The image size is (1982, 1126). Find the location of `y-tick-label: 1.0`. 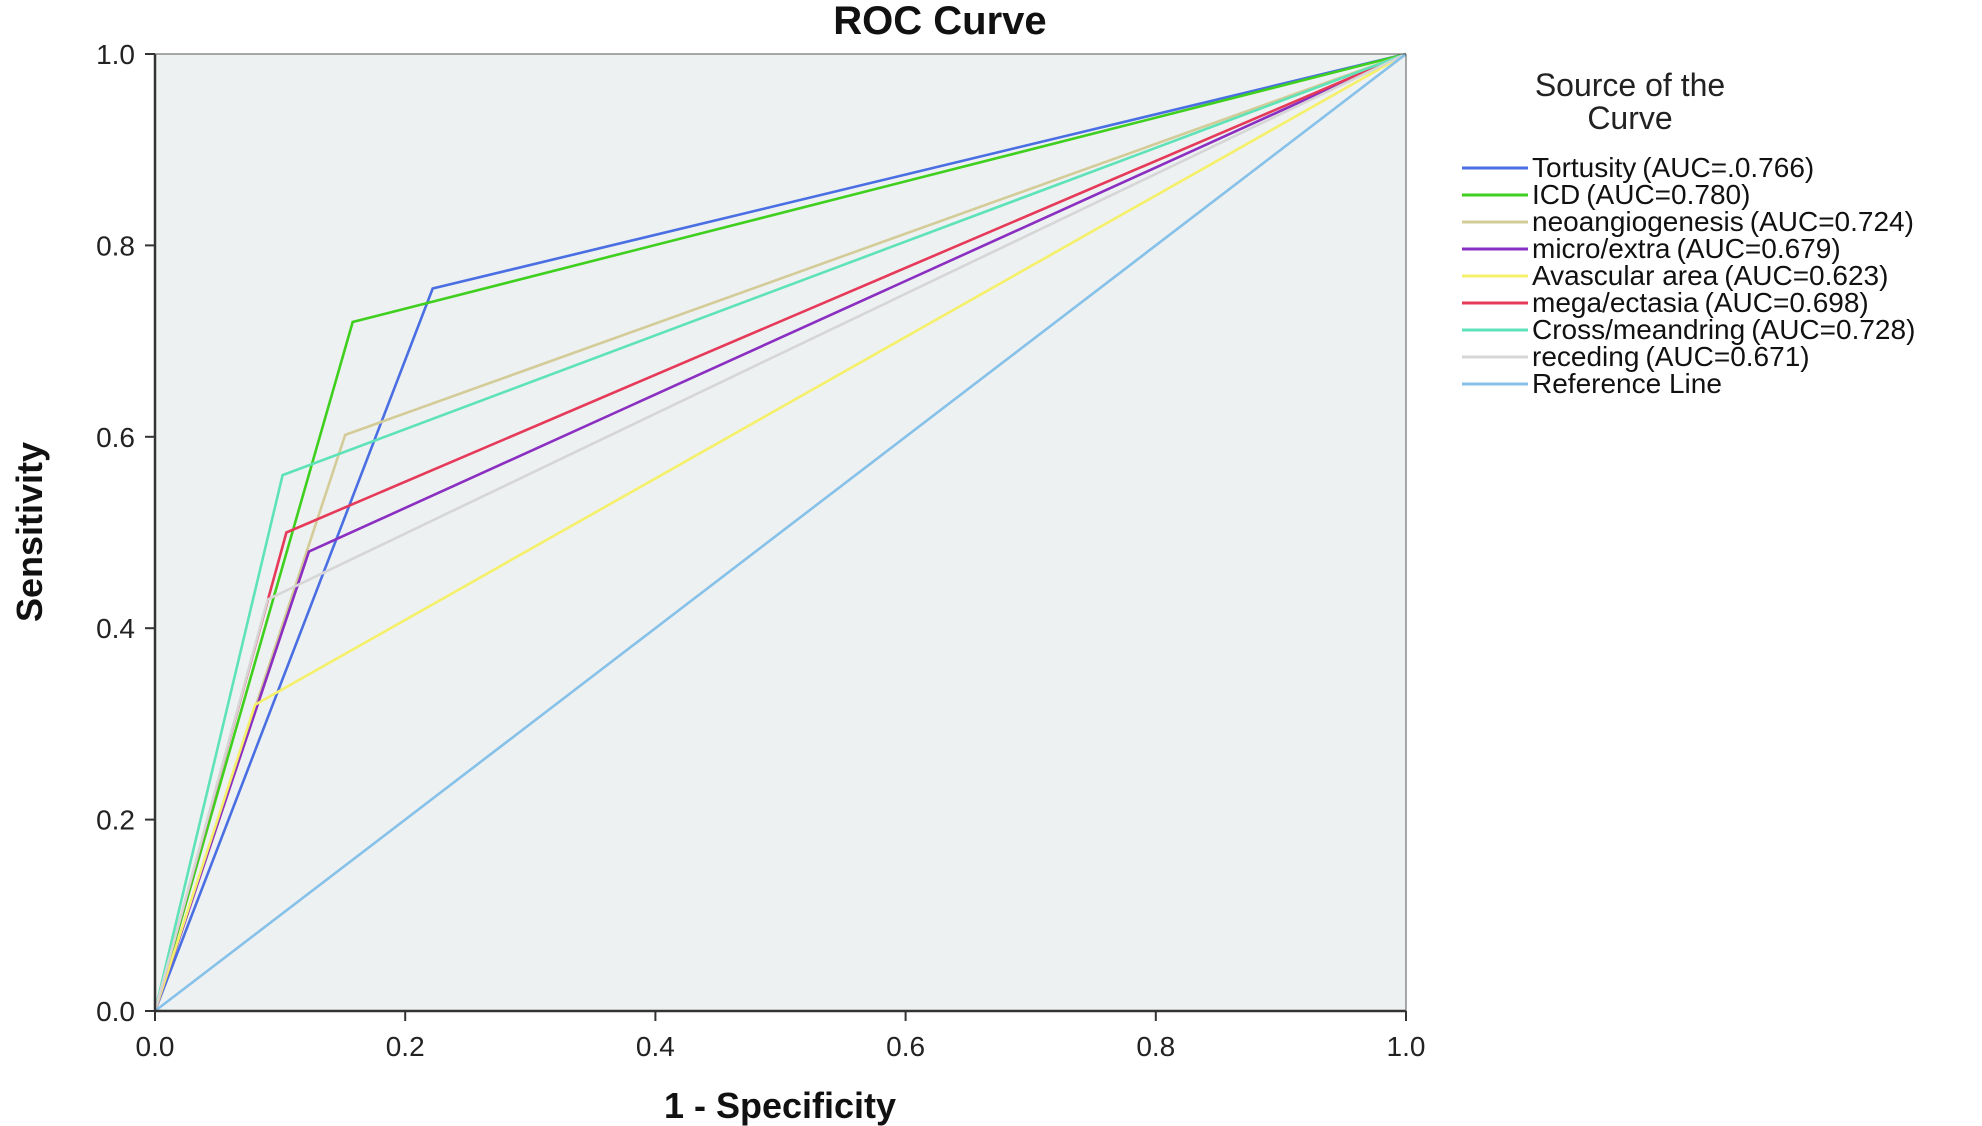

y-tick-label: 1.0 is located at coordinates (115, 54).